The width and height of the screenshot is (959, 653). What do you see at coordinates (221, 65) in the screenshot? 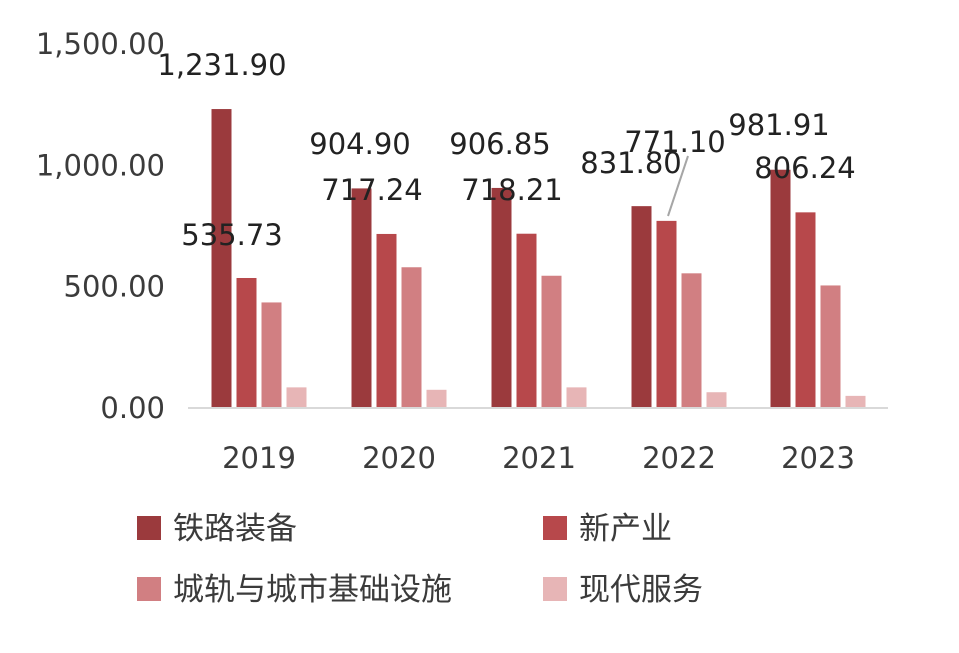
I see `data-label: 1,231.90` at bounding box center [221, 65].